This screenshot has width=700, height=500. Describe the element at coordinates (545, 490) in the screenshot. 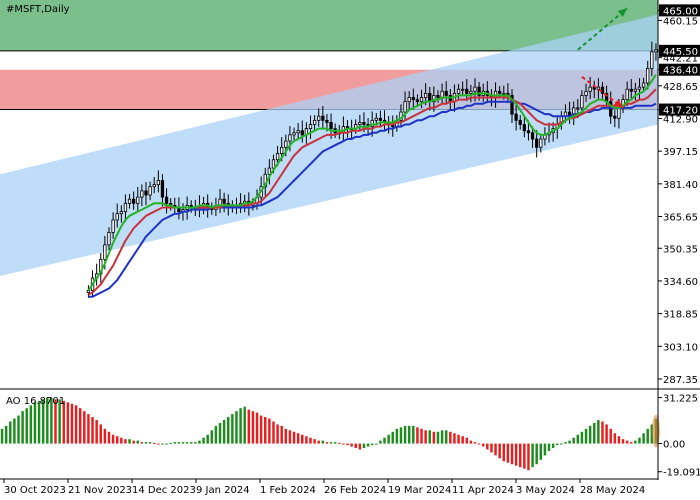

I see `date-tick-label: 3 May 2024` at that location.